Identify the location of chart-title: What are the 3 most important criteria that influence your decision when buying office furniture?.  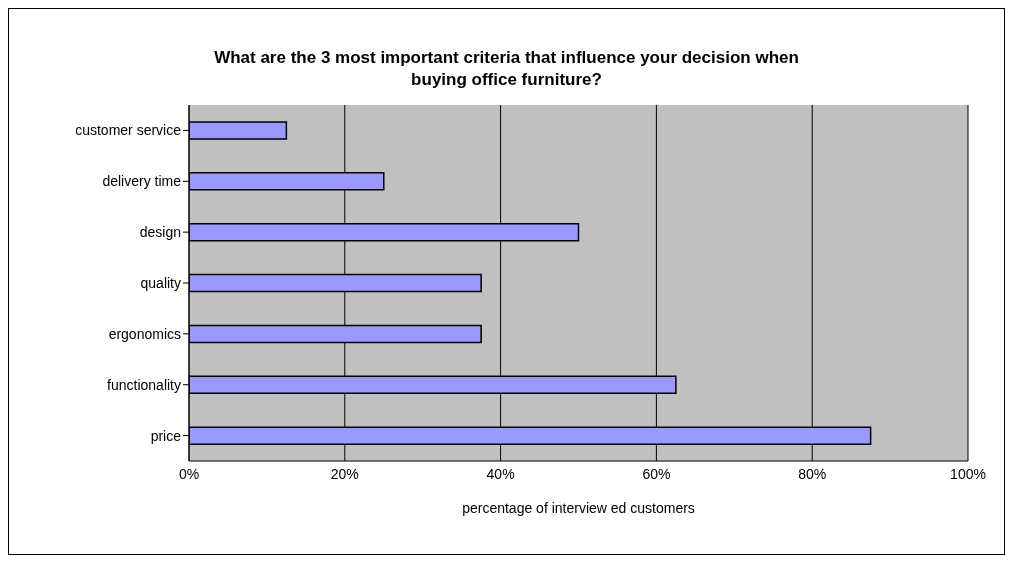
(506, 69).